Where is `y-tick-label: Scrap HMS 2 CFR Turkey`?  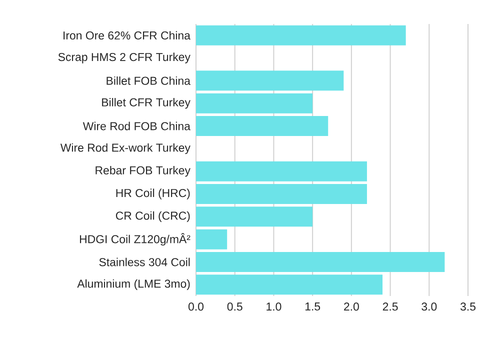
y-tick-label: Scrap HMS 2 CFR Turkey is located at coordinates (124, 58).